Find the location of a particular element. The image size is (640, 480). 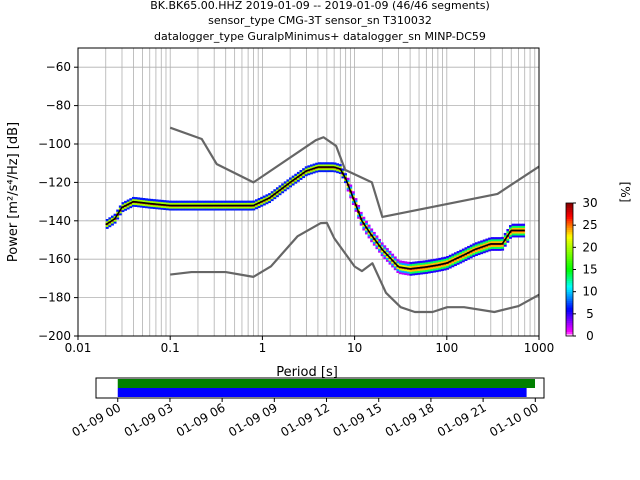

timeline-tick-label: 01-09 21 is located at coordinates (462, 419).